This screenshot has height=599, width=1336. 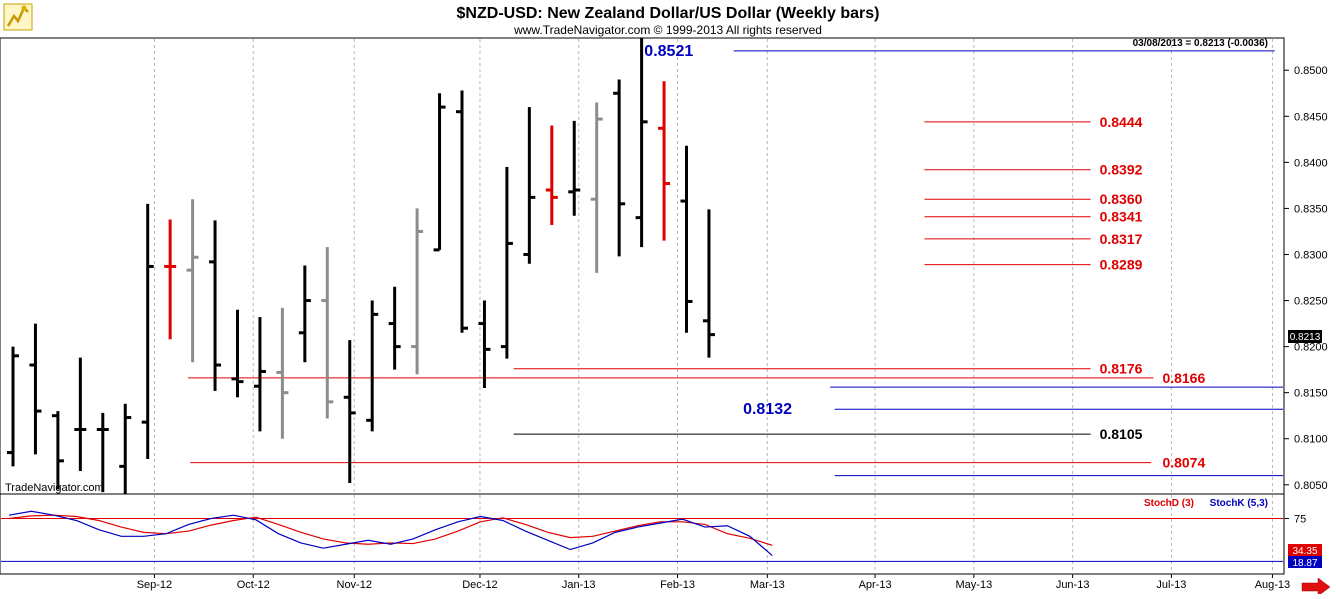 I want to click on x-tick-label: Aug-13, so click(x=1272, y=585).